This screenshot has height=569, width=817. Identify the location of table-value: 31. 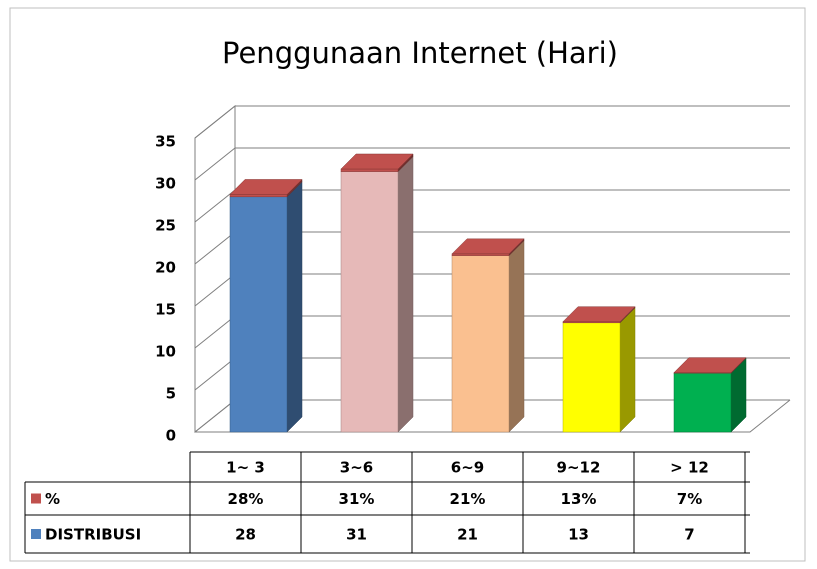
(356, 535).